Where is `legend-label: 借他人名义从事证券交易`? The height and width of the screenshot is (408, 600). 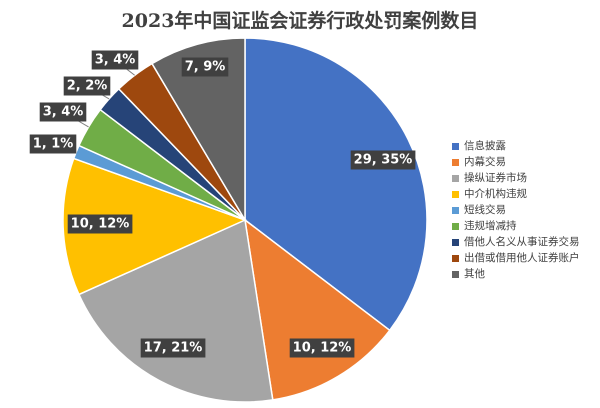
legend-label: 借他人名义从事证券交易 is located at coordinates (522, 242).